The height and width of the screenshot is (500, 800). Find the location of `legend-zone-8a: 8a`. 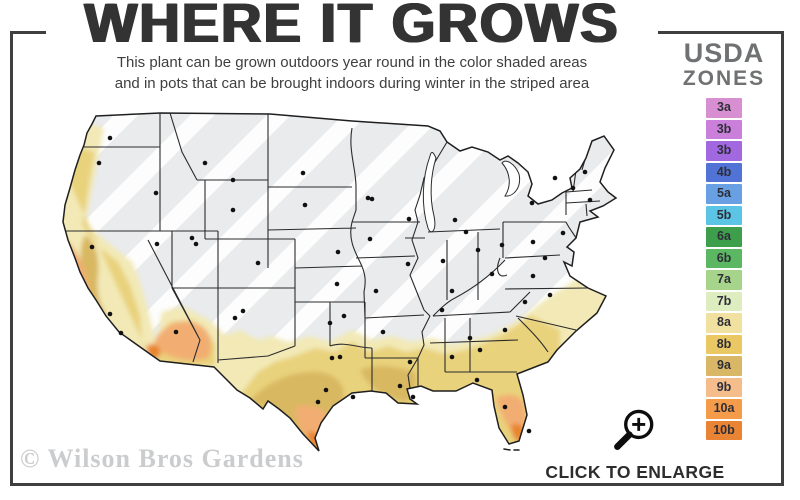

legend-zone-8a: 8a is located at coordinates (724, 323).